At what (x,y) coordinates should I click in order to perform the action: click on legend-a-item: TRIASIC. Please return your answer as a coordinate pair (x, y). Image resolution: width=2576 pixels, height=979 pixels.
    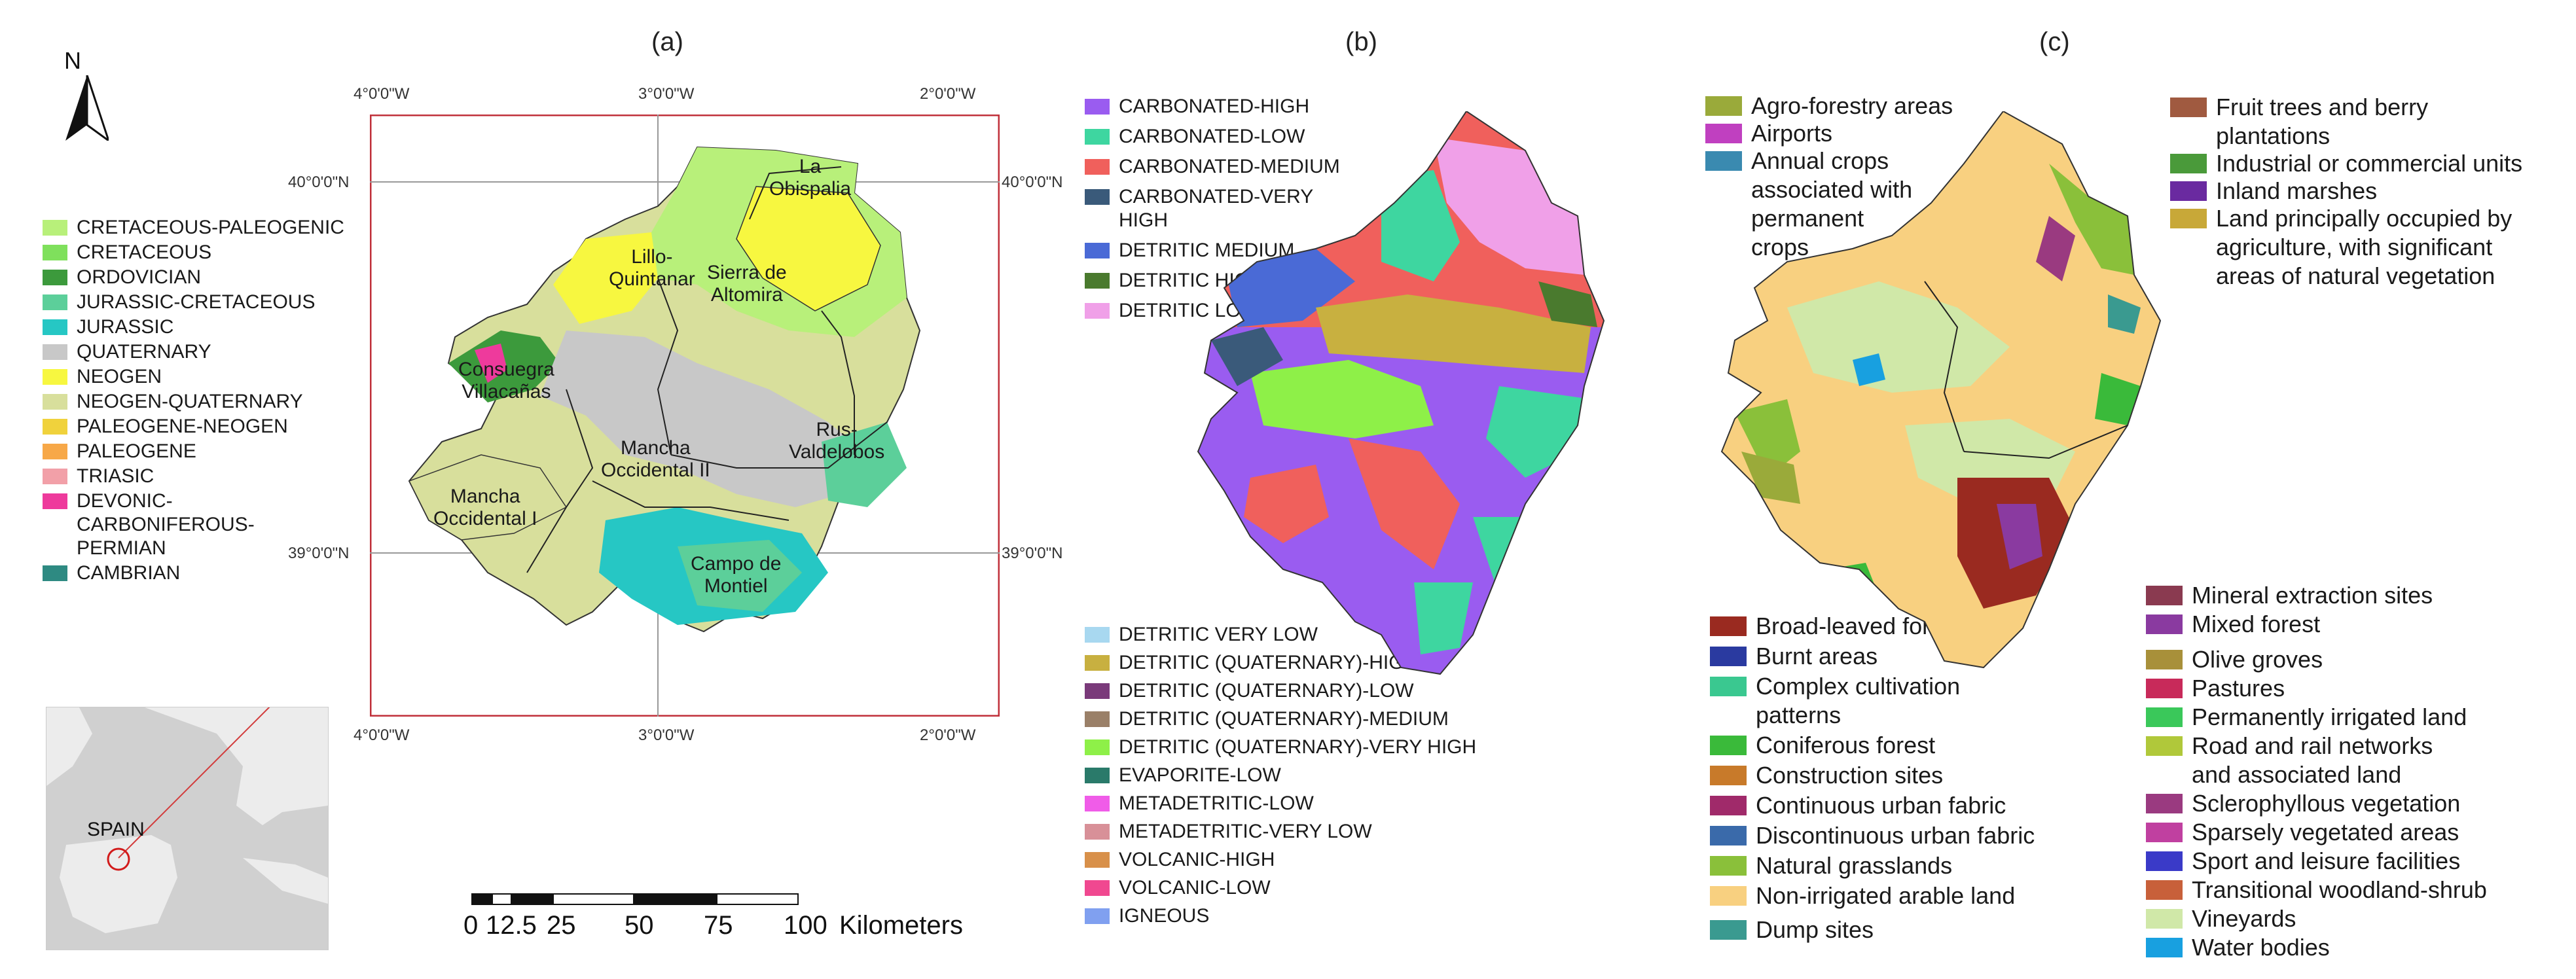
    Looking at the image, I should click on (98, 476).